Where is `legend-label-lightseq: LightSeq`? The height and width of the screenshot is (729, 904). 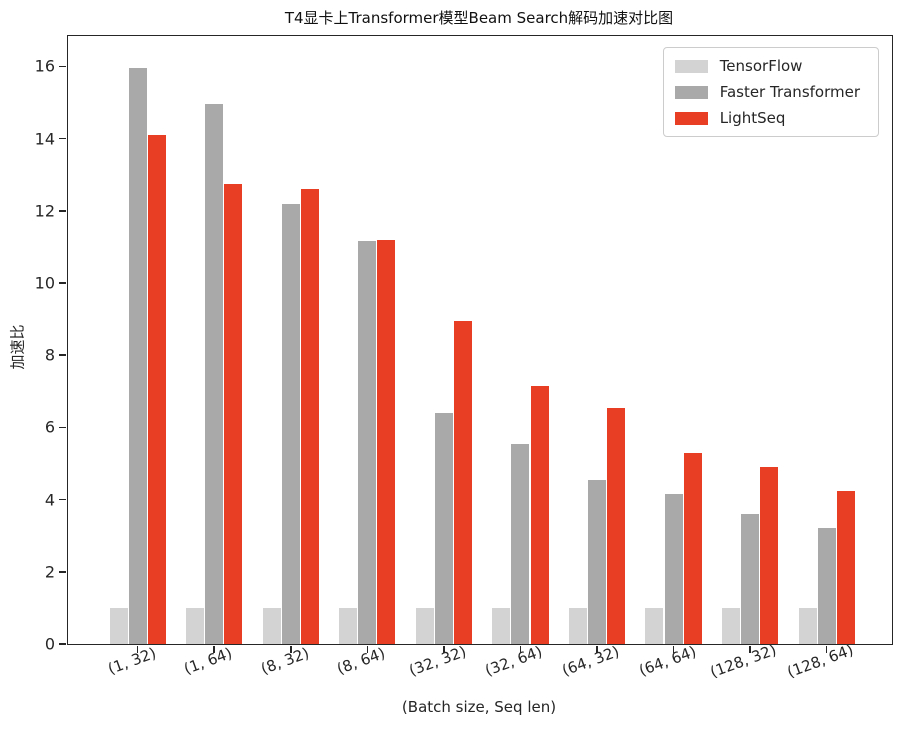 legend-label-lightseq: LightSeq is located at coordinates (752, 118).